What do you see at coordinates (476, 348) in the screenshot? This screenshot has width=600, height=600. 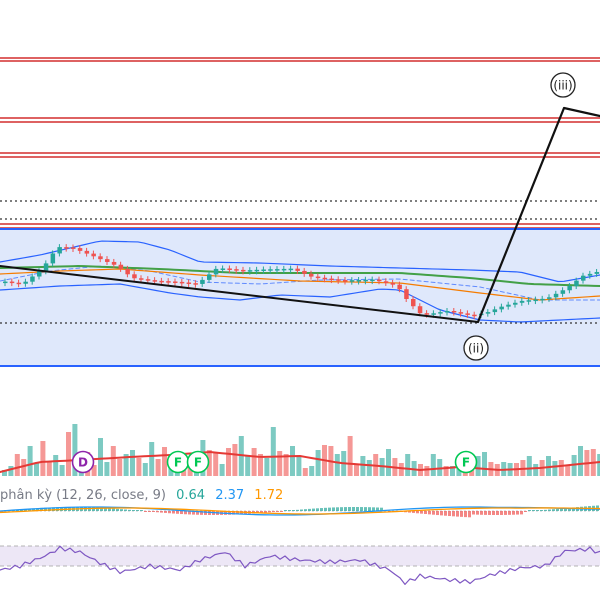 I see `wave-label-ii-circle` at bounding box center [476, 348].